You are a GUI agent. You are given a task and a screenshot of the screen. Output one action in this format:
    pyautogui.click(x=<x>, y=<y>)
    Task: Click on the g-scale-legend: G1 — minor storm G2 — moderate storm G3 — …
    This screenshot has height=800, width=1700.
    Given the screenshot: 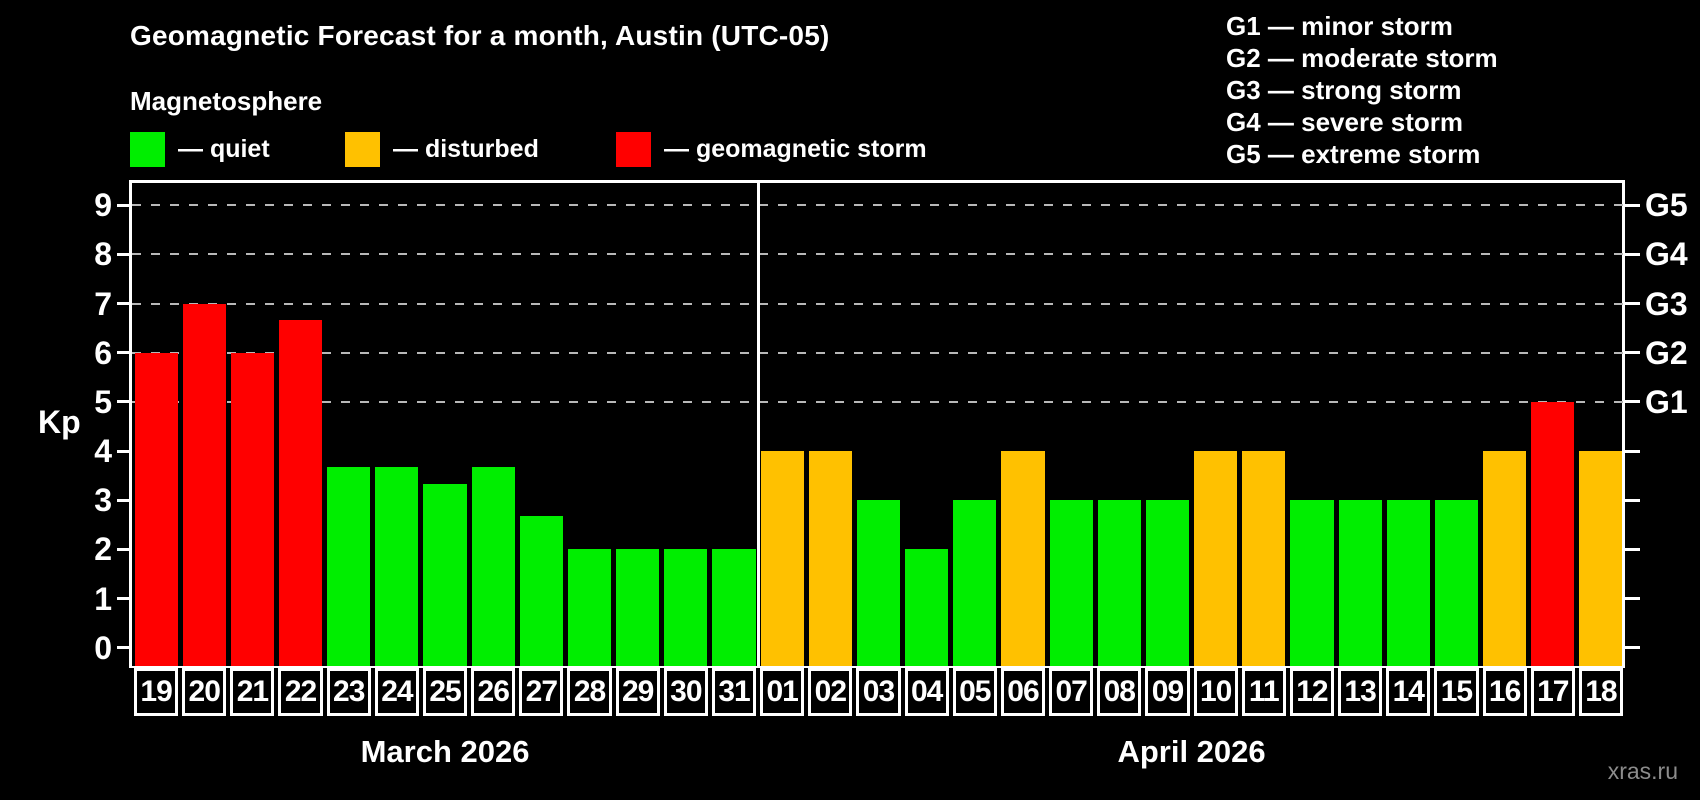 What is the action you would take?
    pyautogui.click(x=1362, y=90)
    